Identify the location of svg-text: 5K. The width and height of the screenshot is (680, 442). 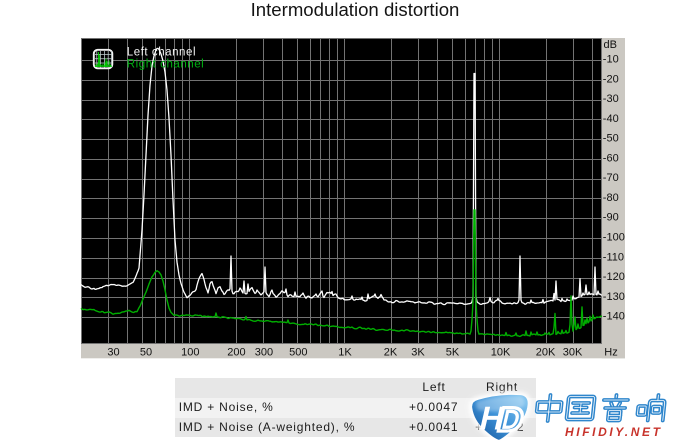
(453, 353).